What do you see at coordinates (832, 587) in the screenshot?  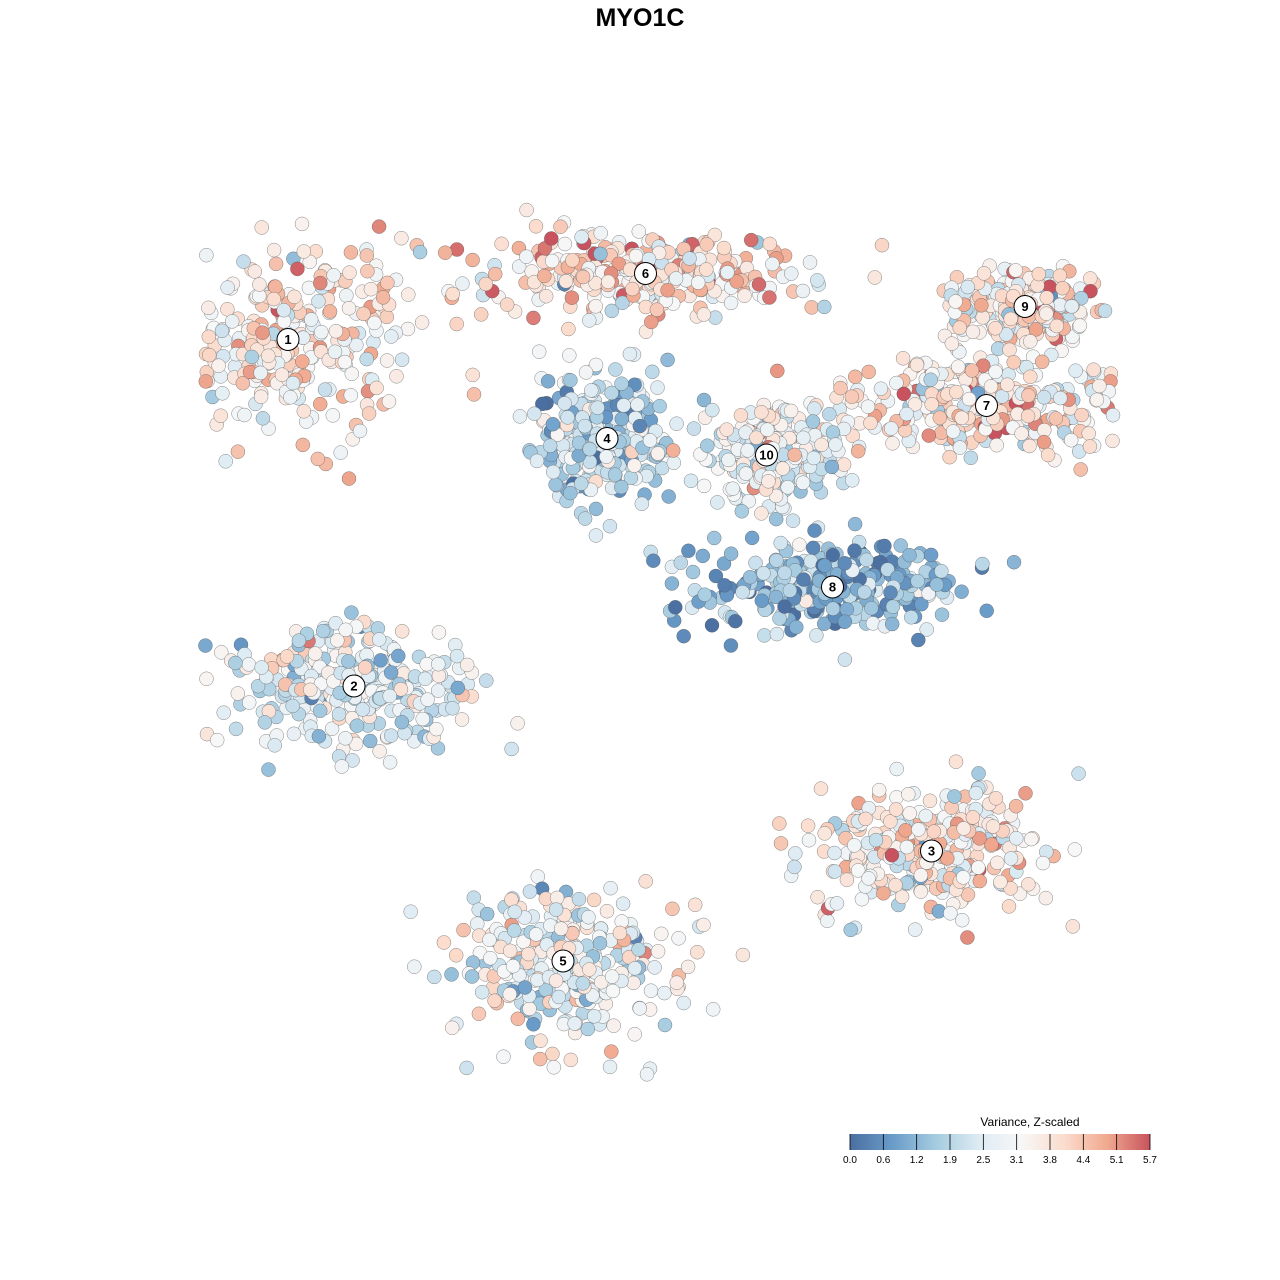 I see `cluster-label-text: 8` at bounding box center [832, 587].